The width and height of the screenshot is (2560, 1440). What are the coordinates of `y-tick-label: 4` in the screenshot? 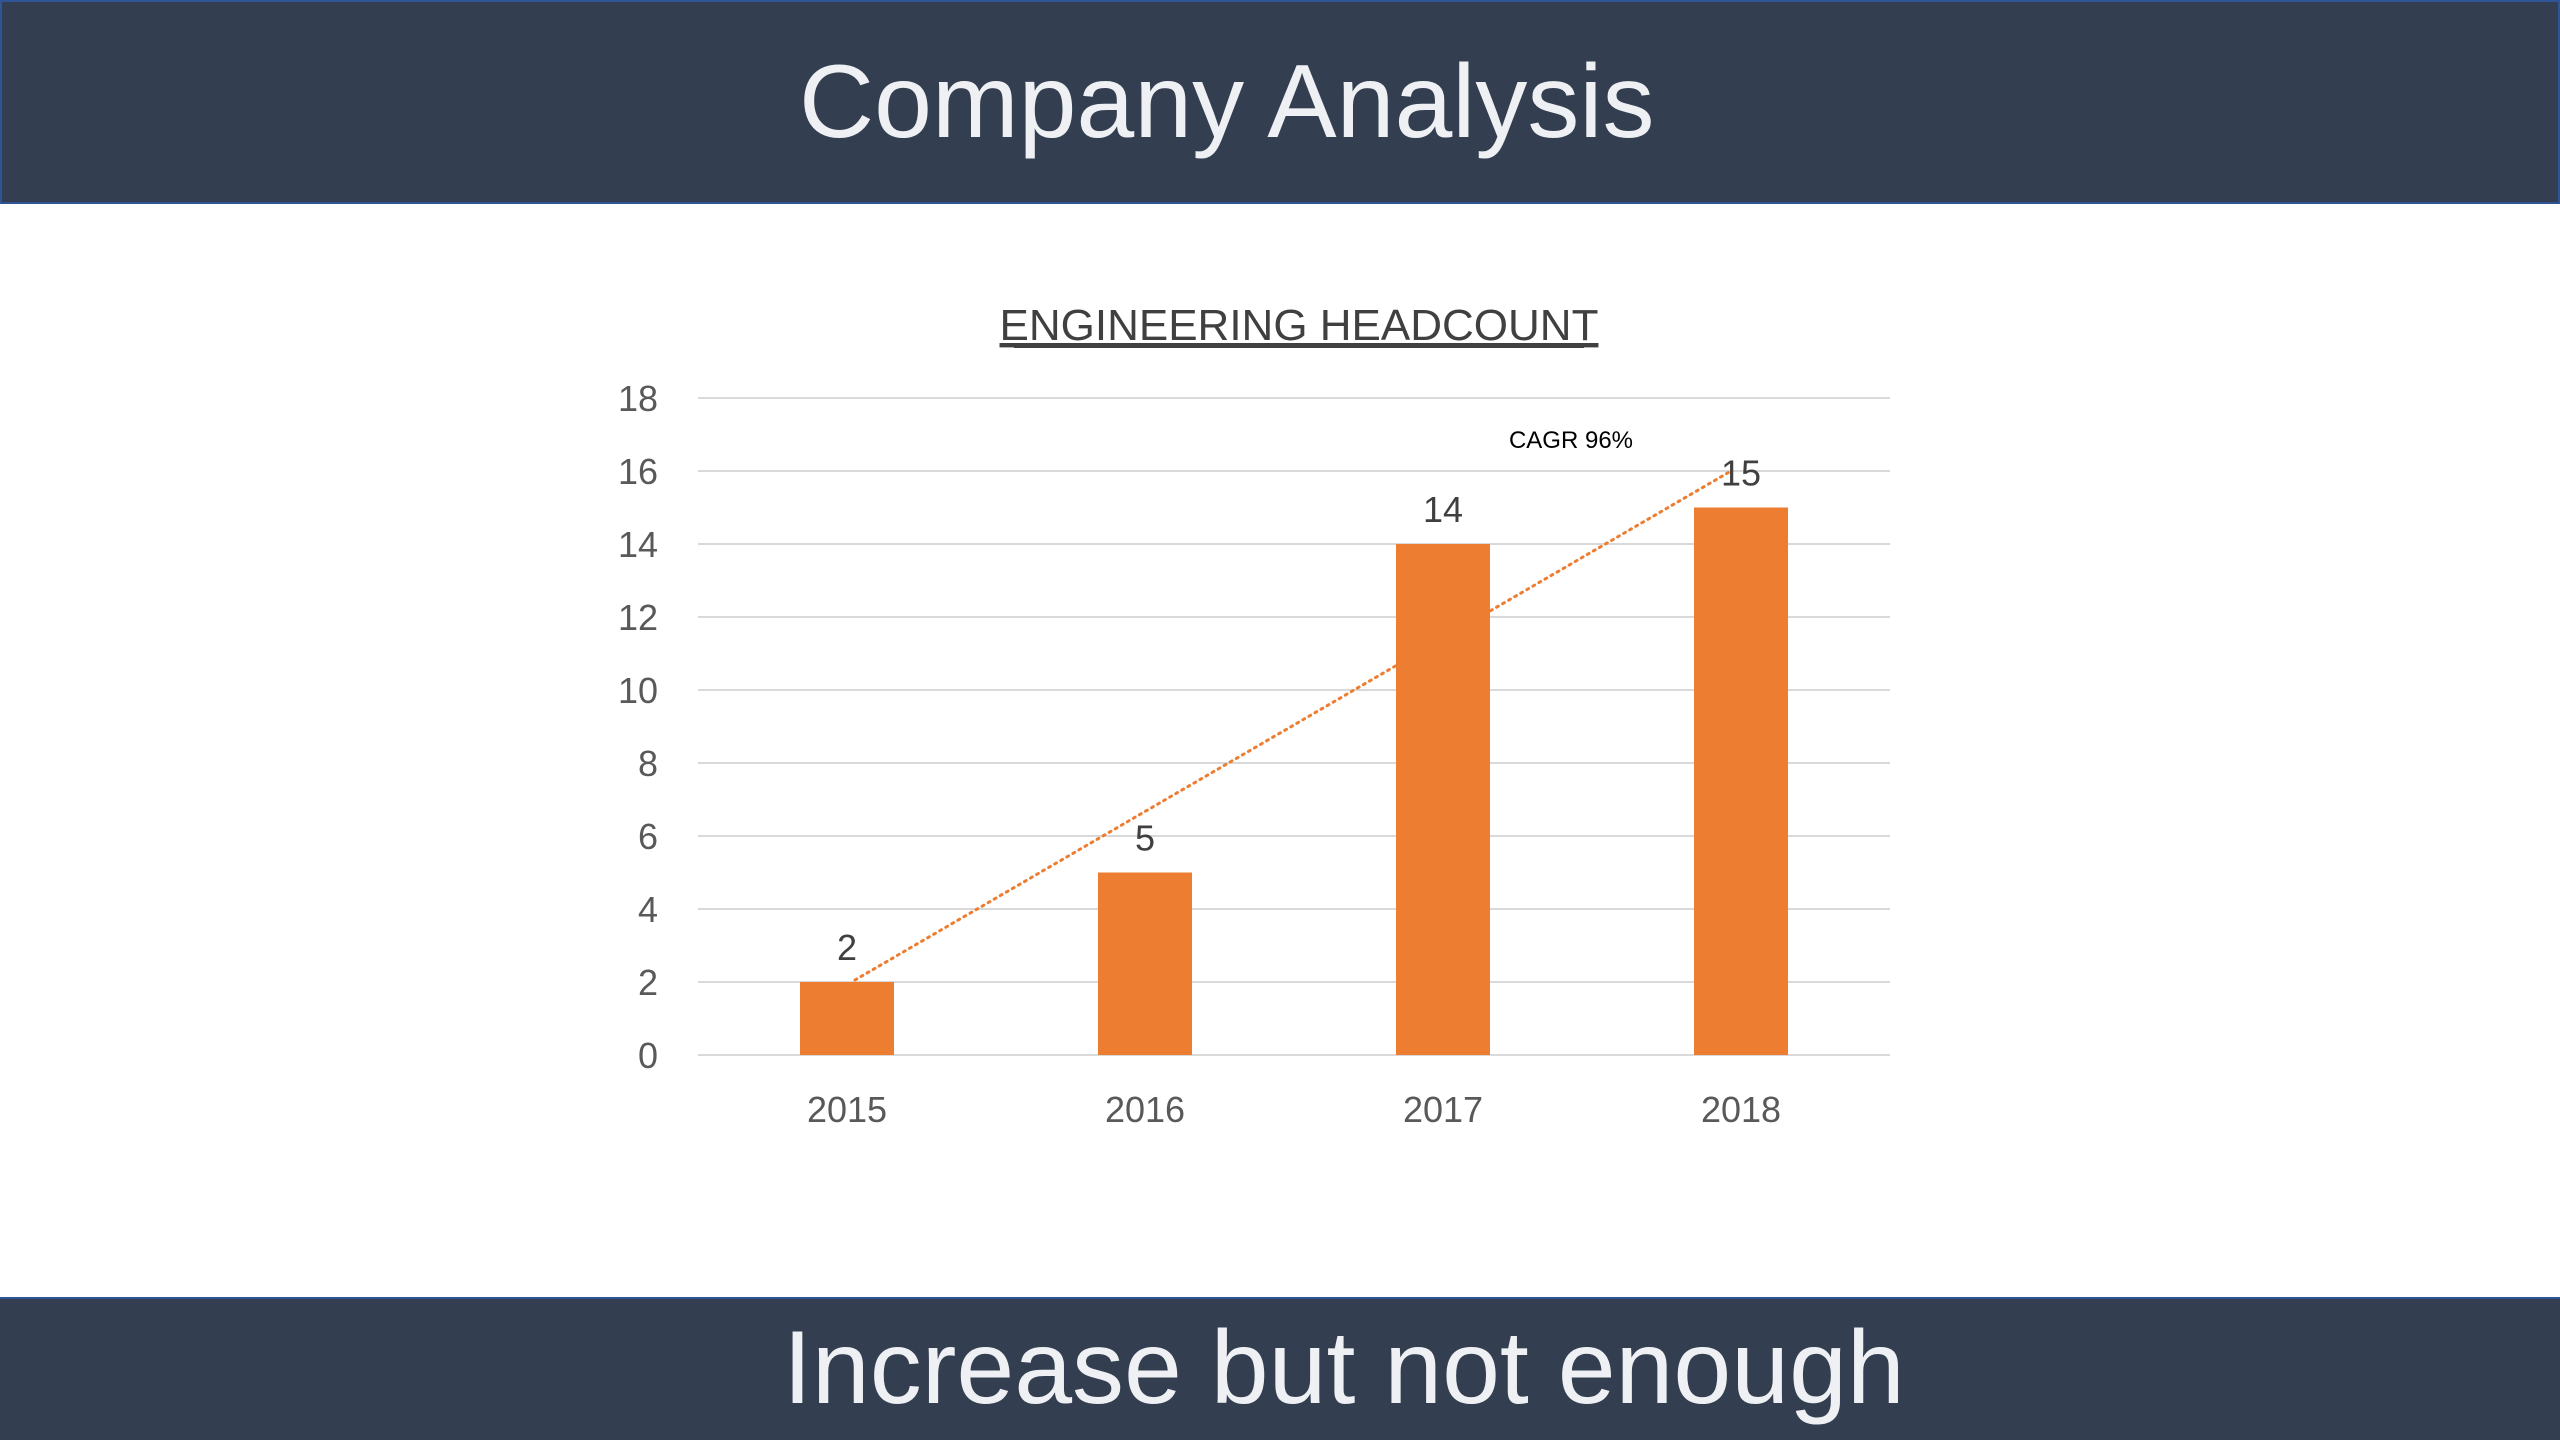 It's located at (648, 909).